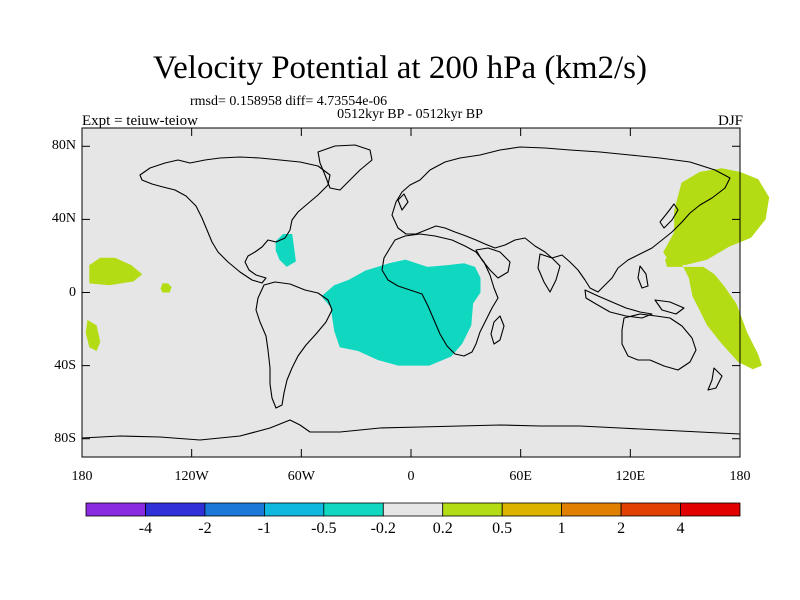 The width and height of the screenshot is (800, 600). I want to click on coast-north-america, so click(235, 220).